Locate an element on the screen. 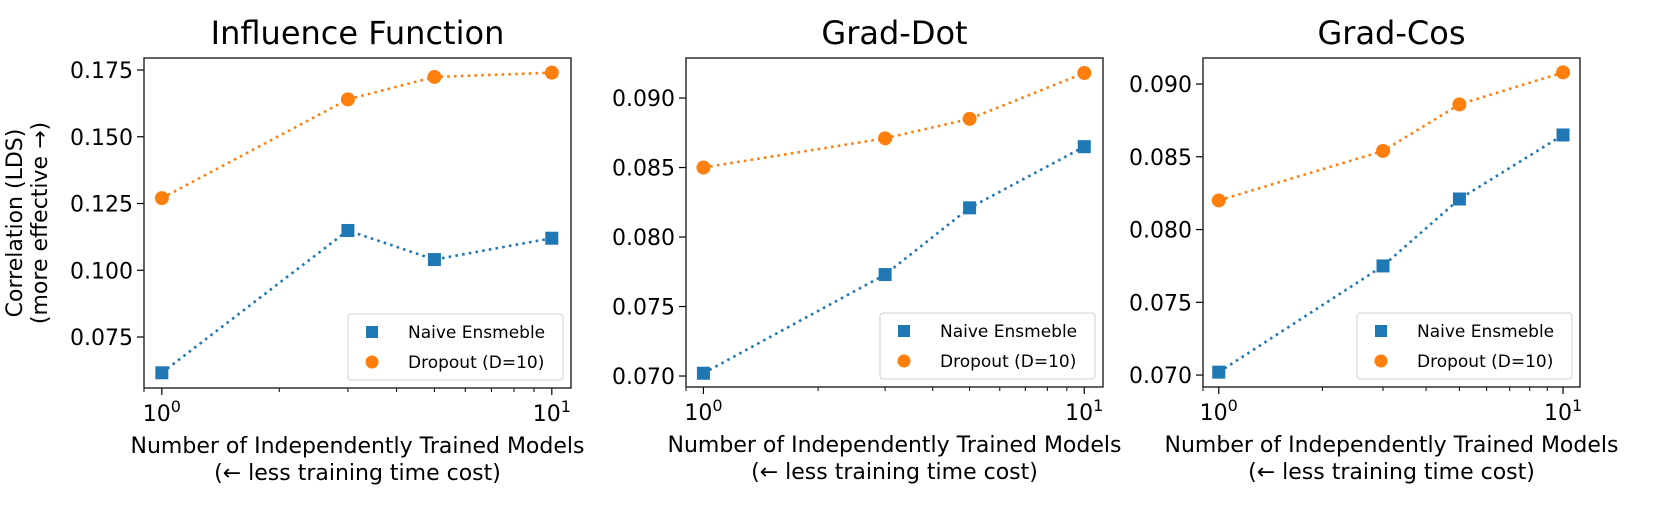 This screenshot has width=1661, height=511. chart-title: Grad-Cos is located at coordinates (1391, 33).